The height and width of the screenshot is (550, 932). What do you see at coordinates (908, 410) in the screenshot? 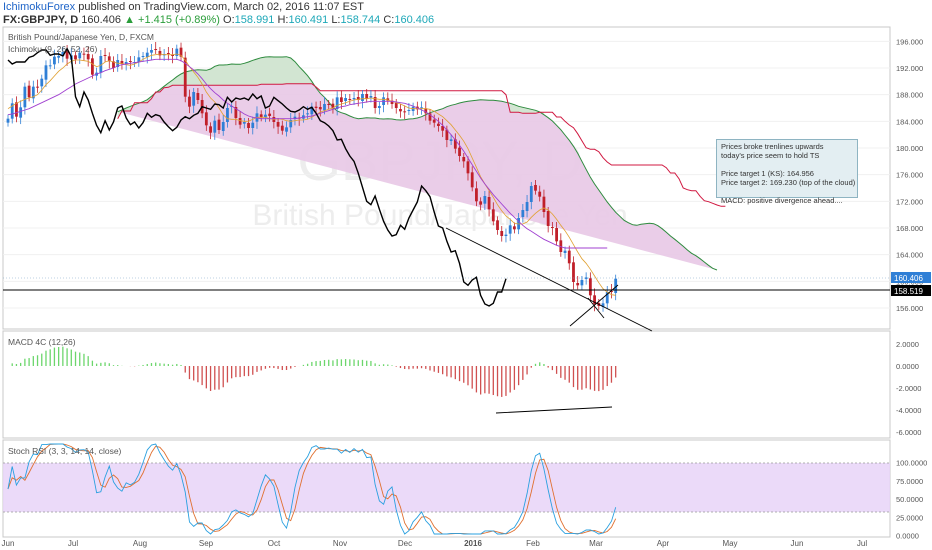
I see `macd-tick: -4.0000` at bounding box center [908, 410].